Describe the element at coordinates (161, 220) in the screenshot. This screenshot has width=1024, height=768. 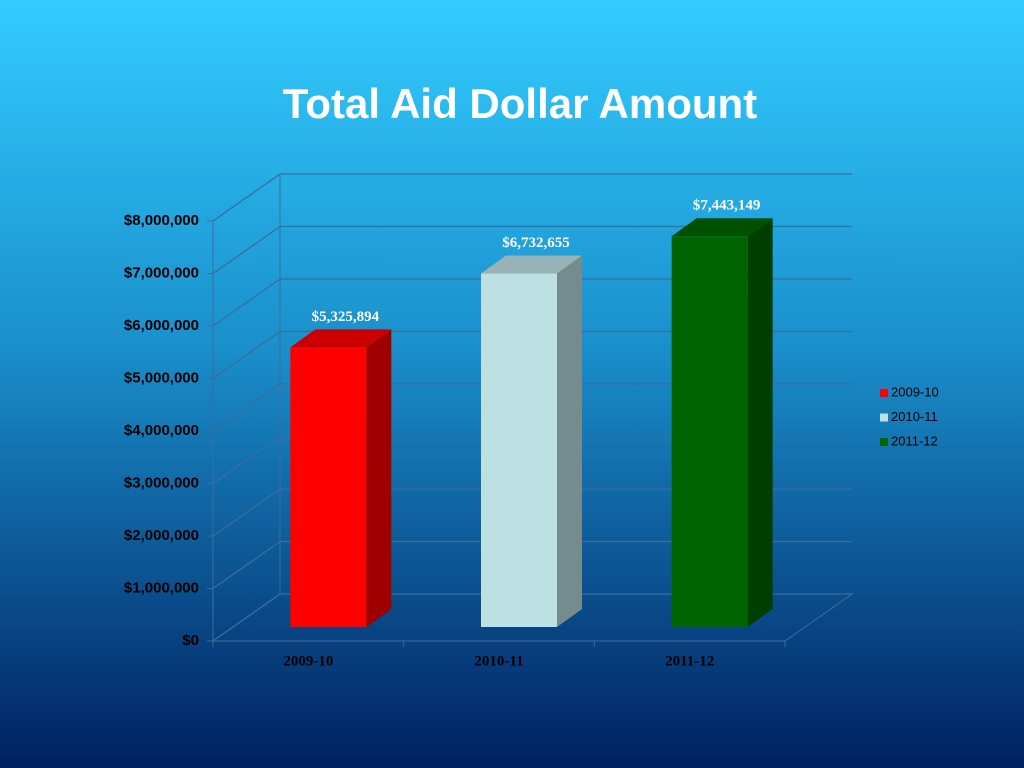
I see `y-tick-label: $8,000,000` at that location.